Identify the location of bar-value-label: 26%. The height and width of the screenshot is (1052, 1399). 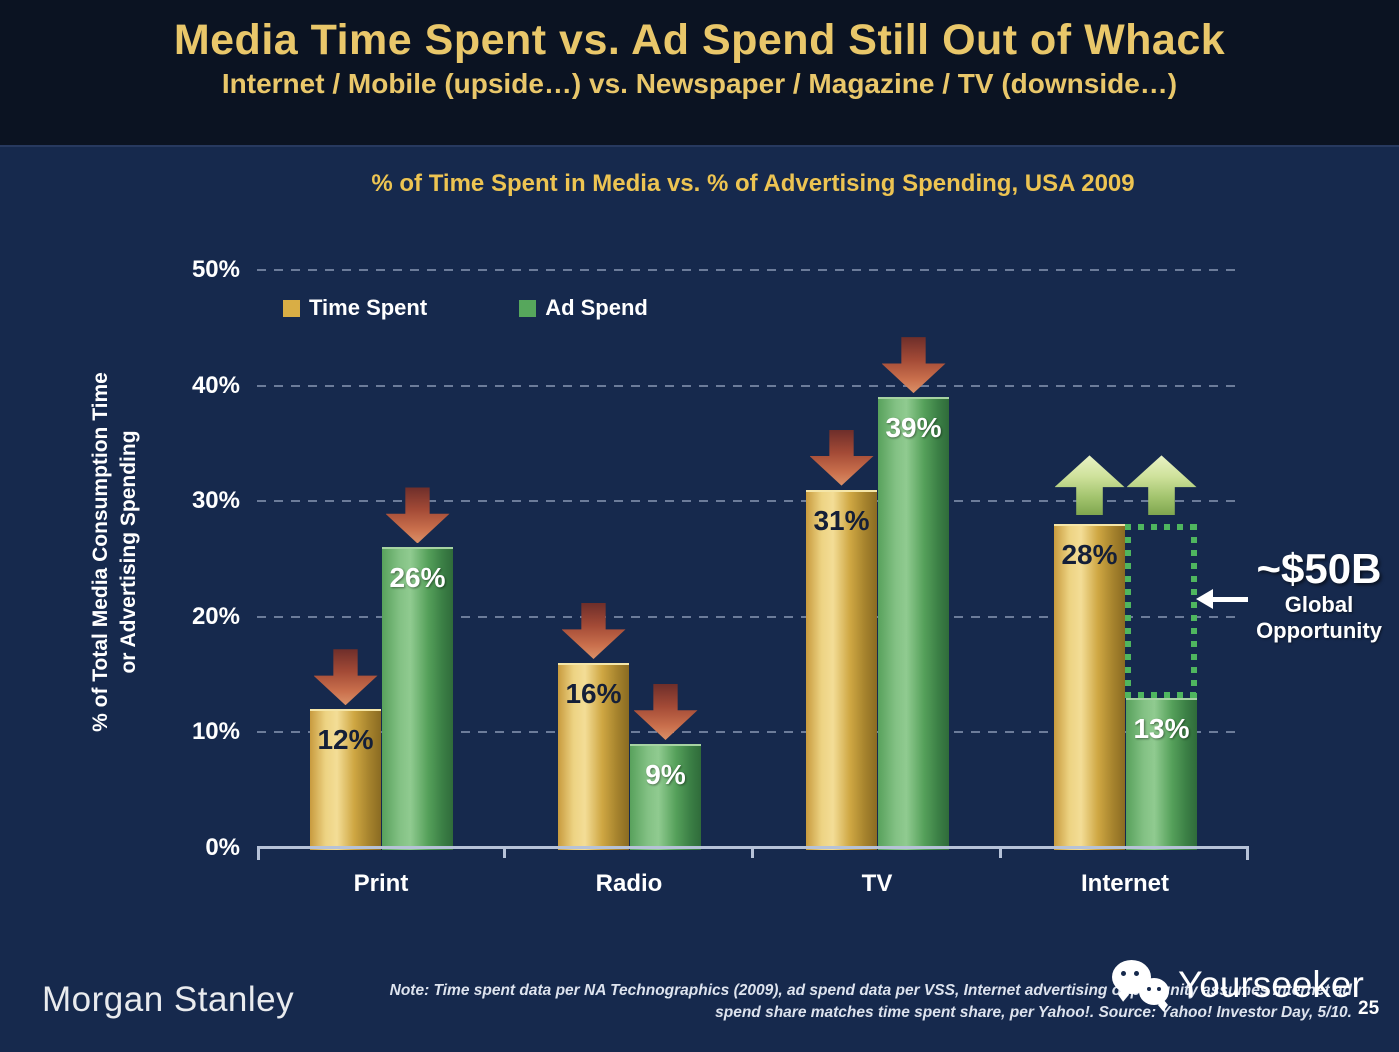
(417, 578).